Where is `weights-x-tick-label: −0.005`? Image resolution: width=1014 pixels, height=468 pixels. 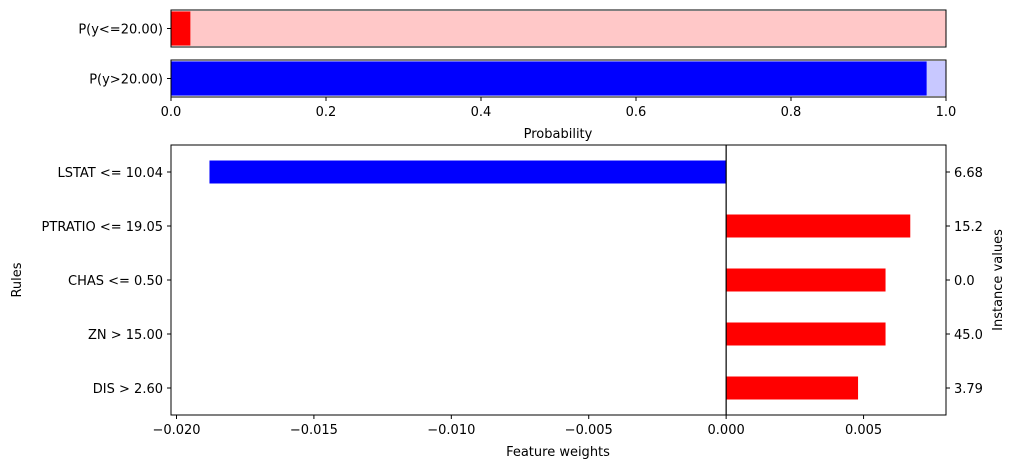
weights-x-tick-label: −0.005 is located at coordinates (589, 430).